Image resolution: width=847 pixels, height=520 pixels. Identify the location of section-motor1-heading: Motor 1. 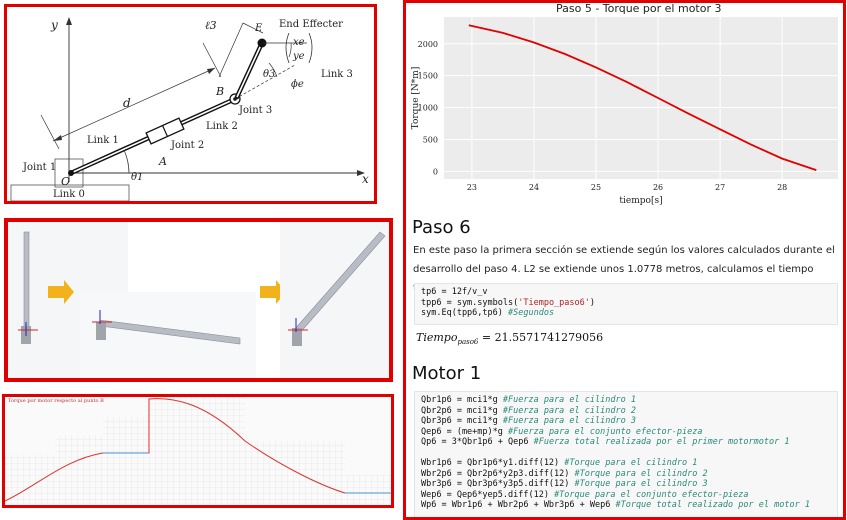
(447, 373).